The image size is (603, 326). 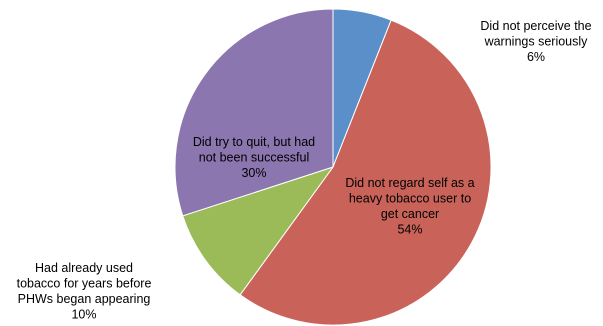 I want to click on pie-slice-label-line: not been successful, so click(x=254, y=158).